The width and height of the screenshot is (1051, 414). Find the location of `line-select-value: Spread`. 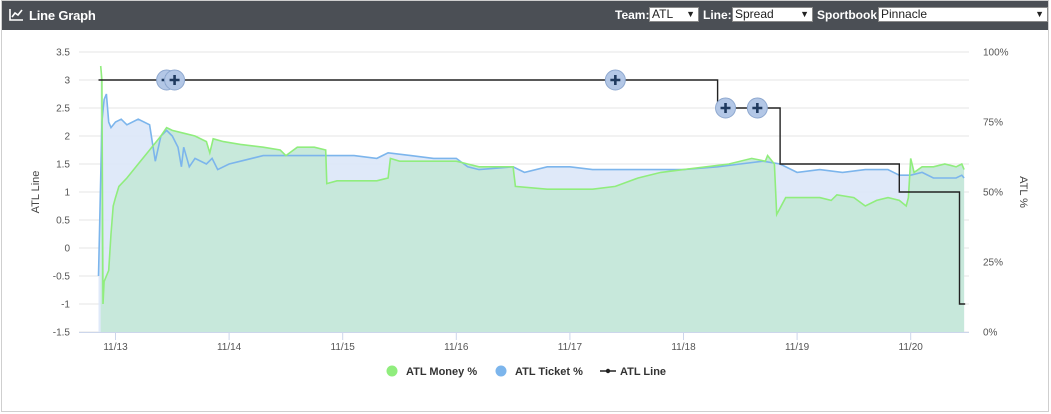

line-select-value: Spread is located at coordinates (754, 14).